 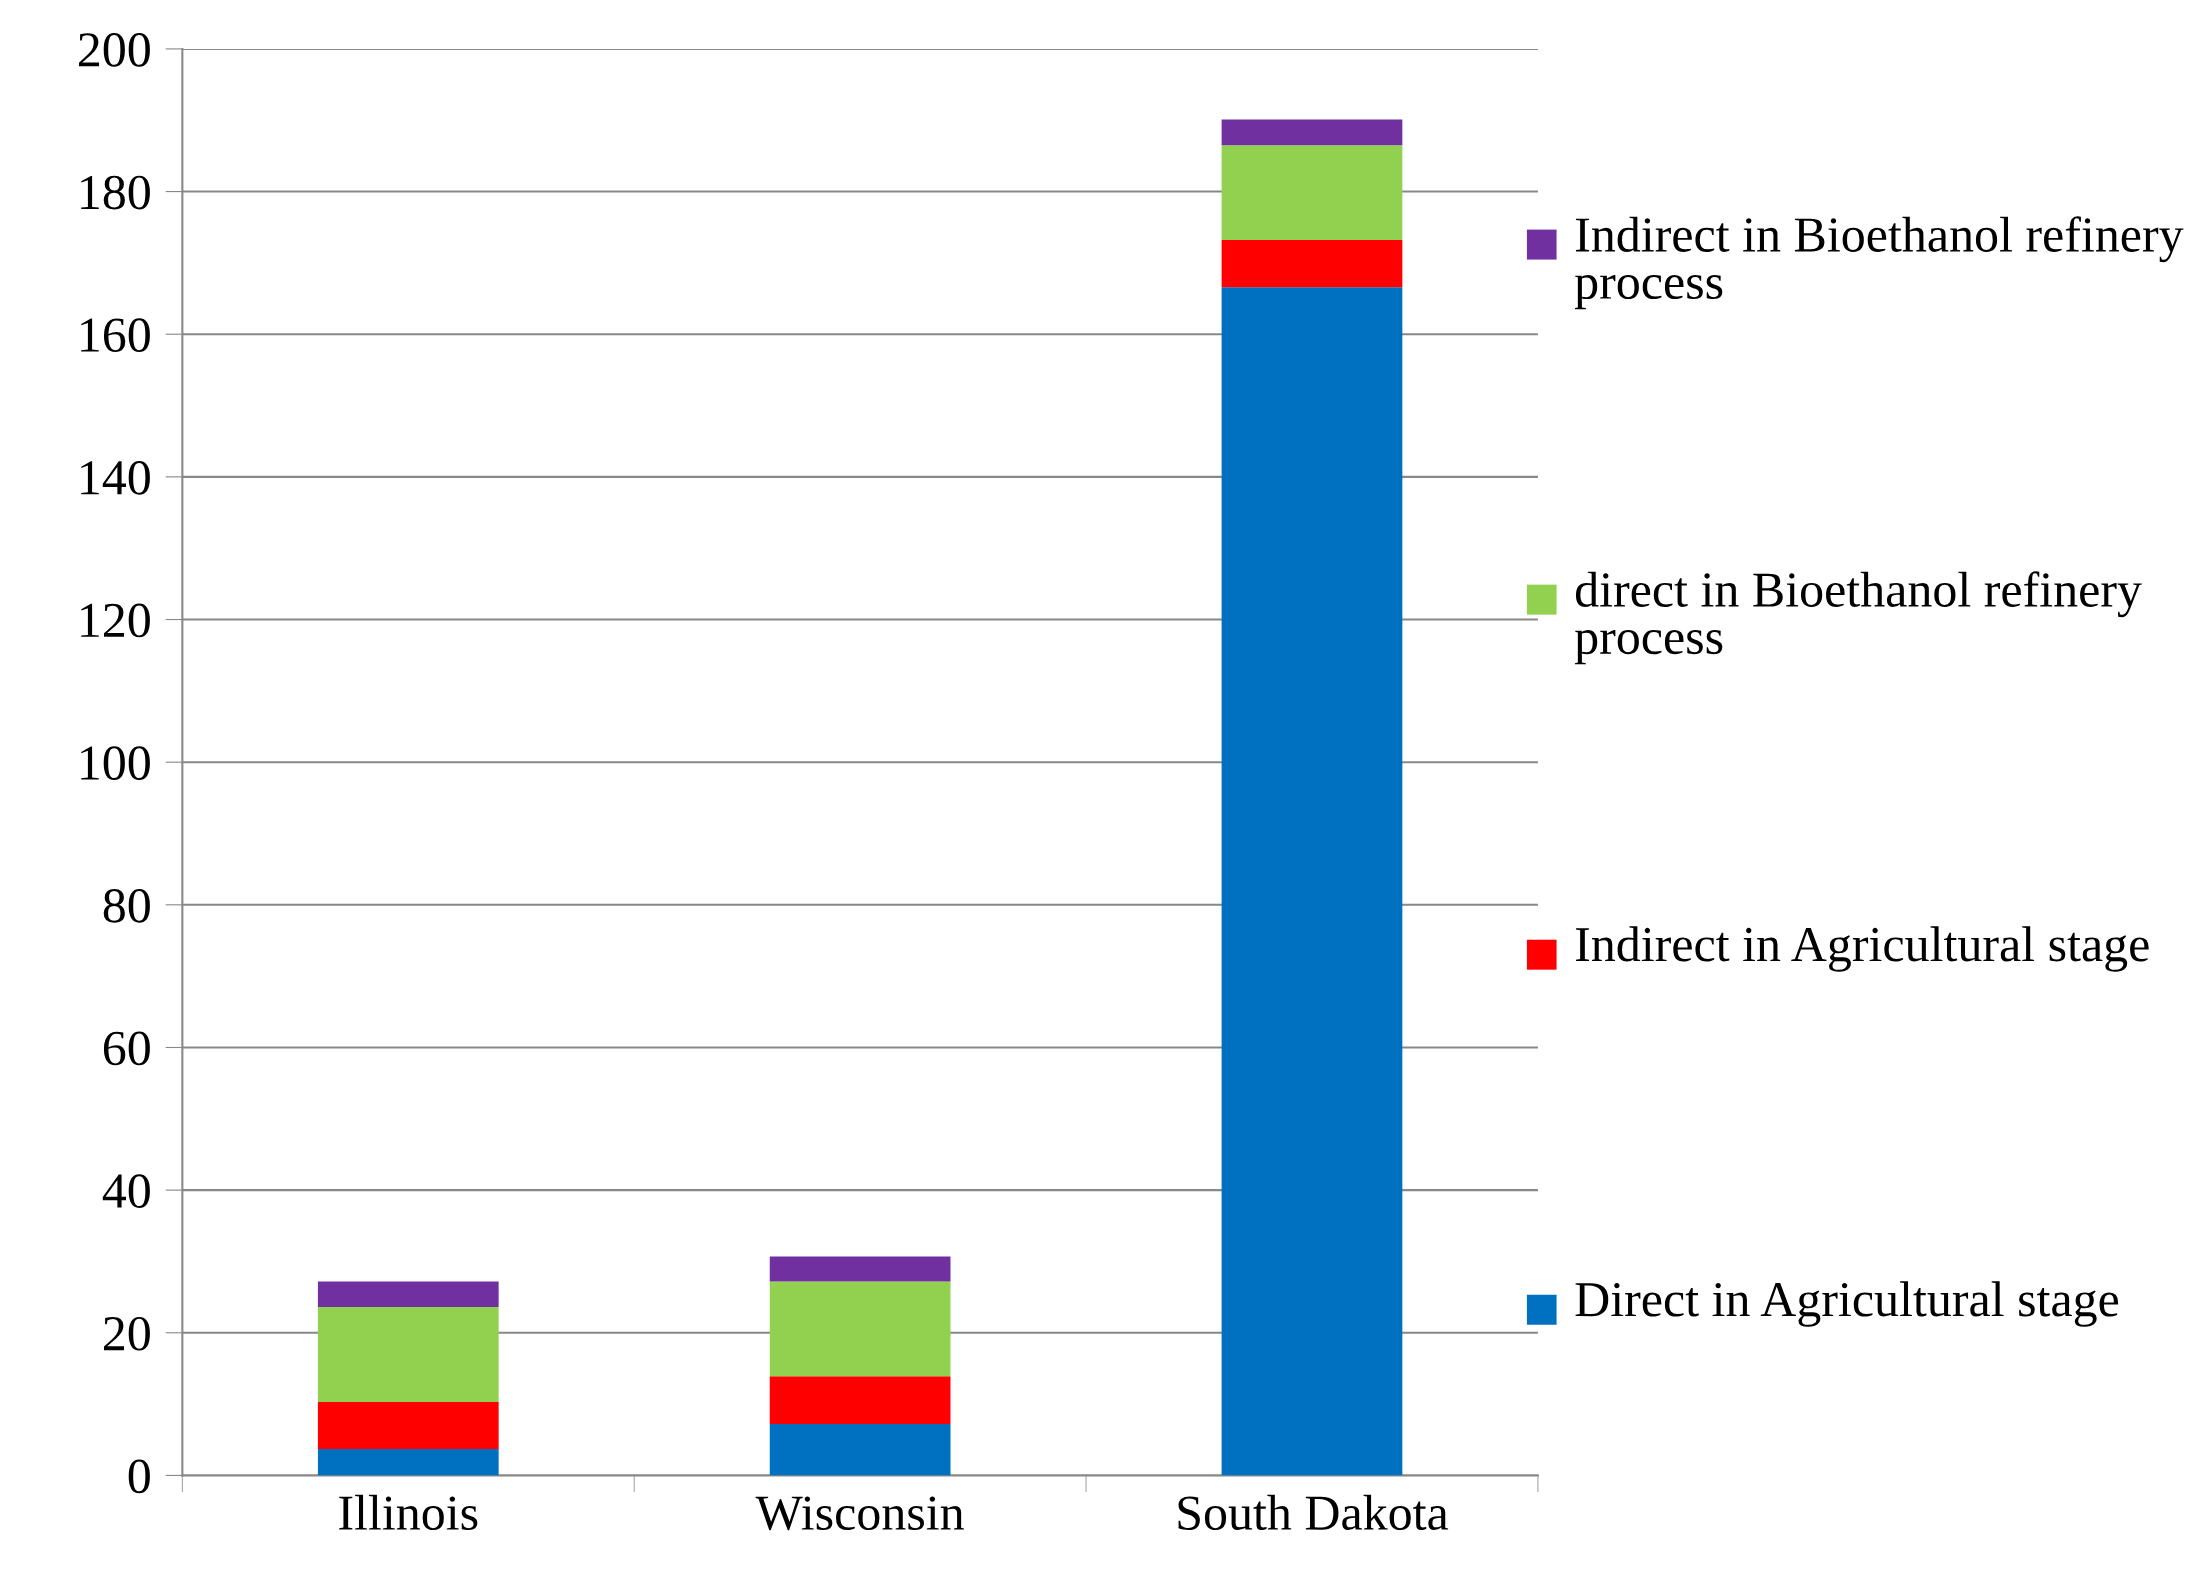 What do you see at coordinates (139, 1476) in the screenshot?
I see `y-tick-label: 0` at bounding box center [139, 1476].